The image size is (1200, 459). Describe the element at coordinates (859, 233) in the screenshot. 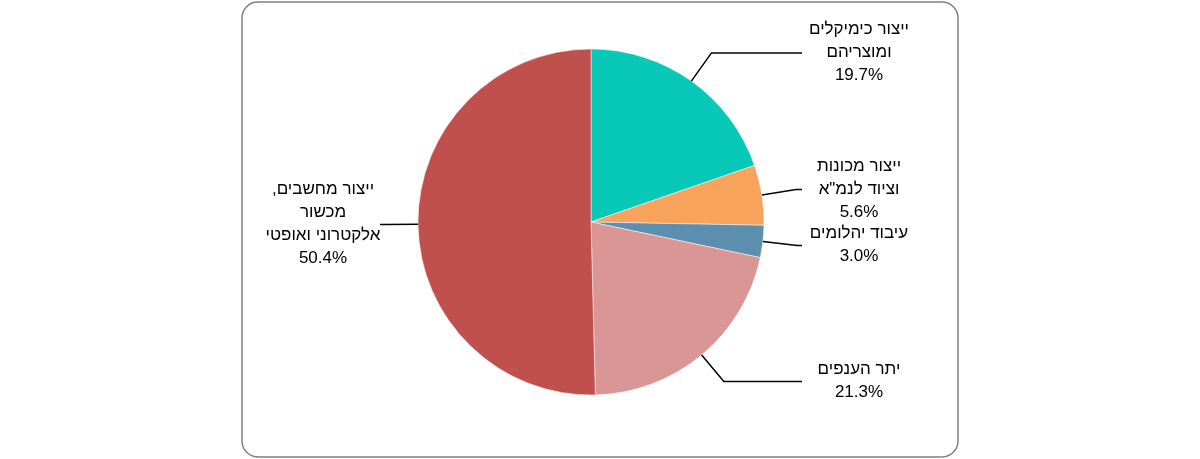

I see `slice-label: עיבוד יהלומים` at that location.